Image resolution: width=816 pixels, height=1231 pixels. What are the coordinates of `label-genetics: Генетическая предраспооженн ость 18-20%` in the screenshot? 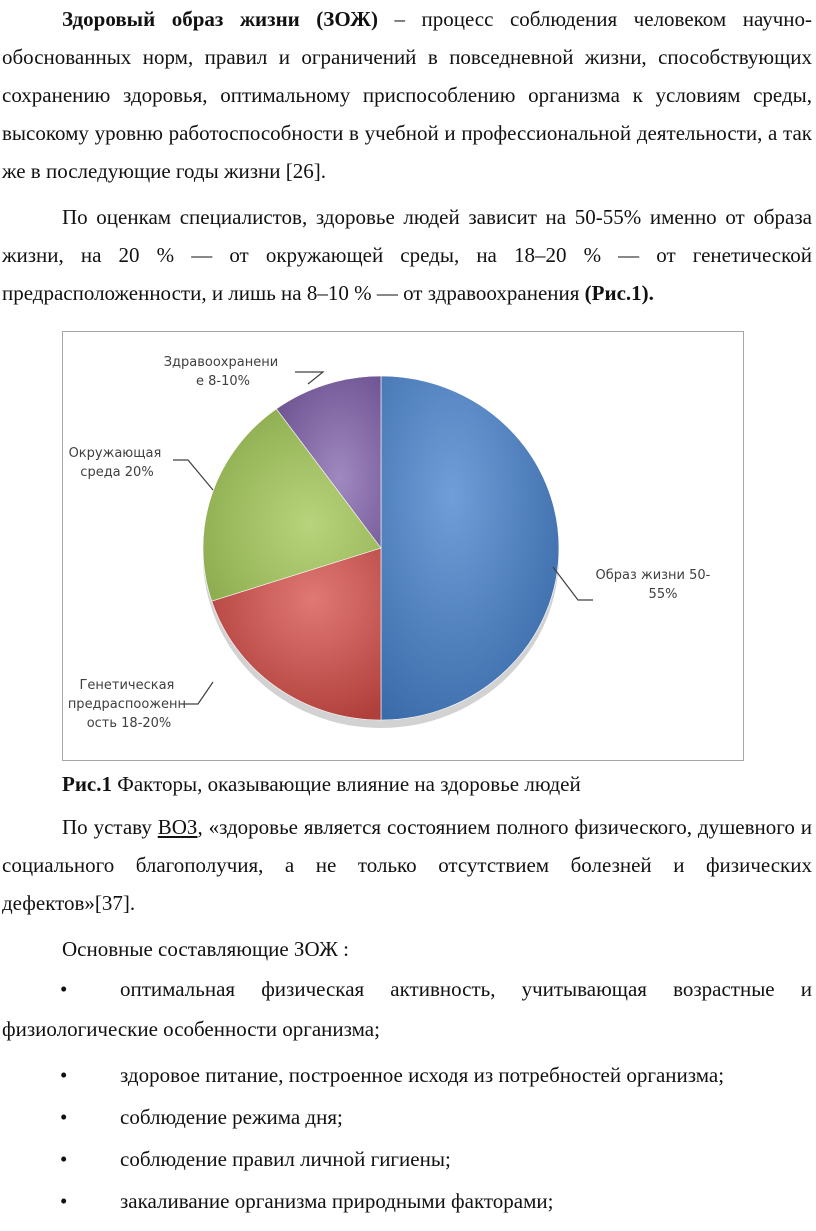 It's located at (129, 704).